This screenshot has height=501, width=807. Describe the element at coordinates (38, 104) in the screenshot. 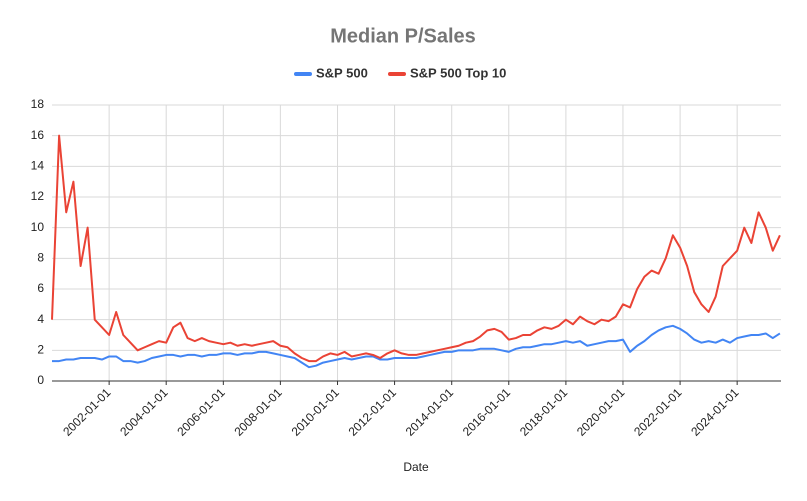

I see `y-tick-label: 18` at that location.